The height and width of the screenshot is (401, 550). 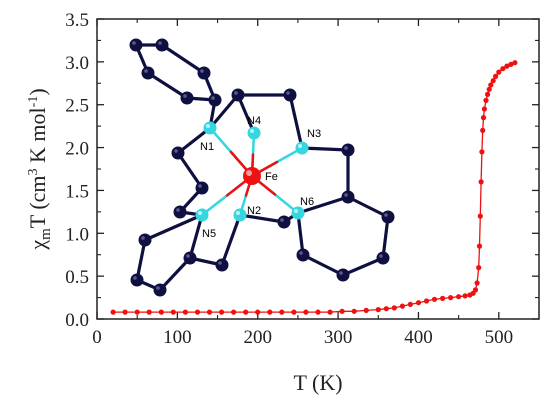 What do you see at coordinates (257, 337) in the screenshot?
I see `x-tick-label: 200` at bounding box center [257, 337].